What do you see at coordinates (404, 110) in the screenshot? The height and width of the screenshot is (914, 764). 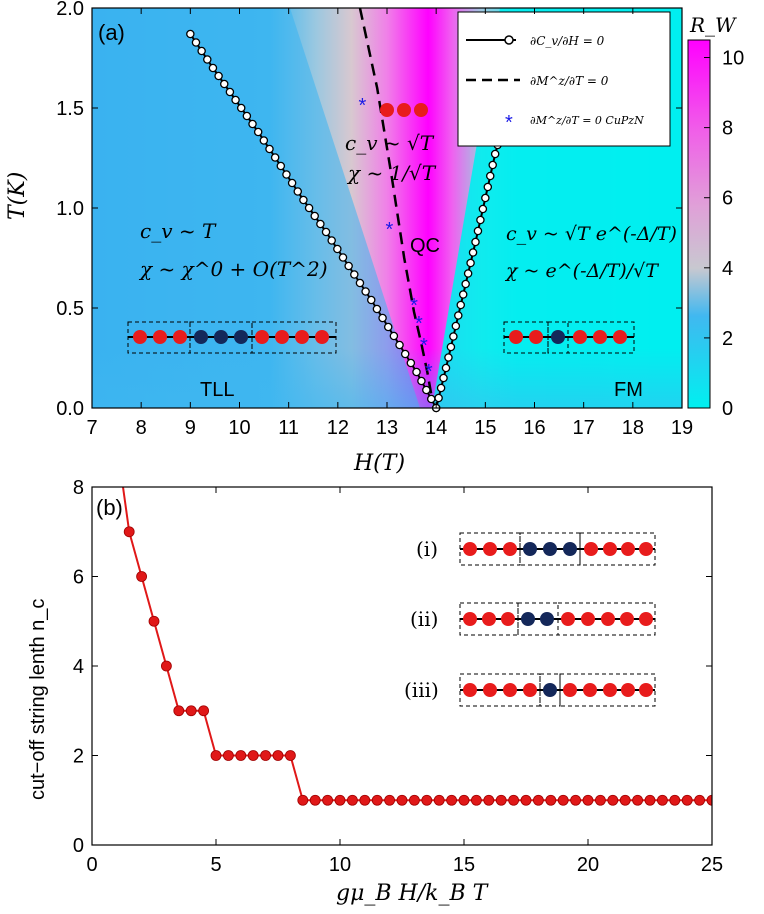 I see `spin-chain-qc` at bounding box center [404, 110].